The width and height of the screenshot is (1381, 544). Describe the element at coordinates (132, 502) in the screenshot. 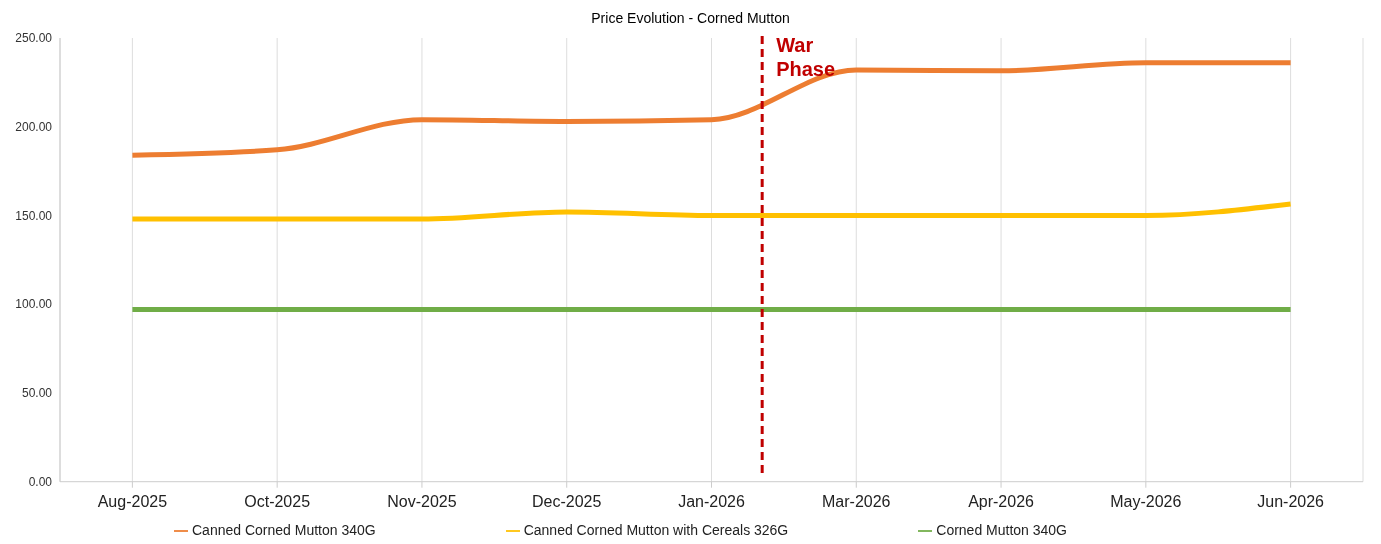

I see `x-tick-label: Aug-2025` at that location.